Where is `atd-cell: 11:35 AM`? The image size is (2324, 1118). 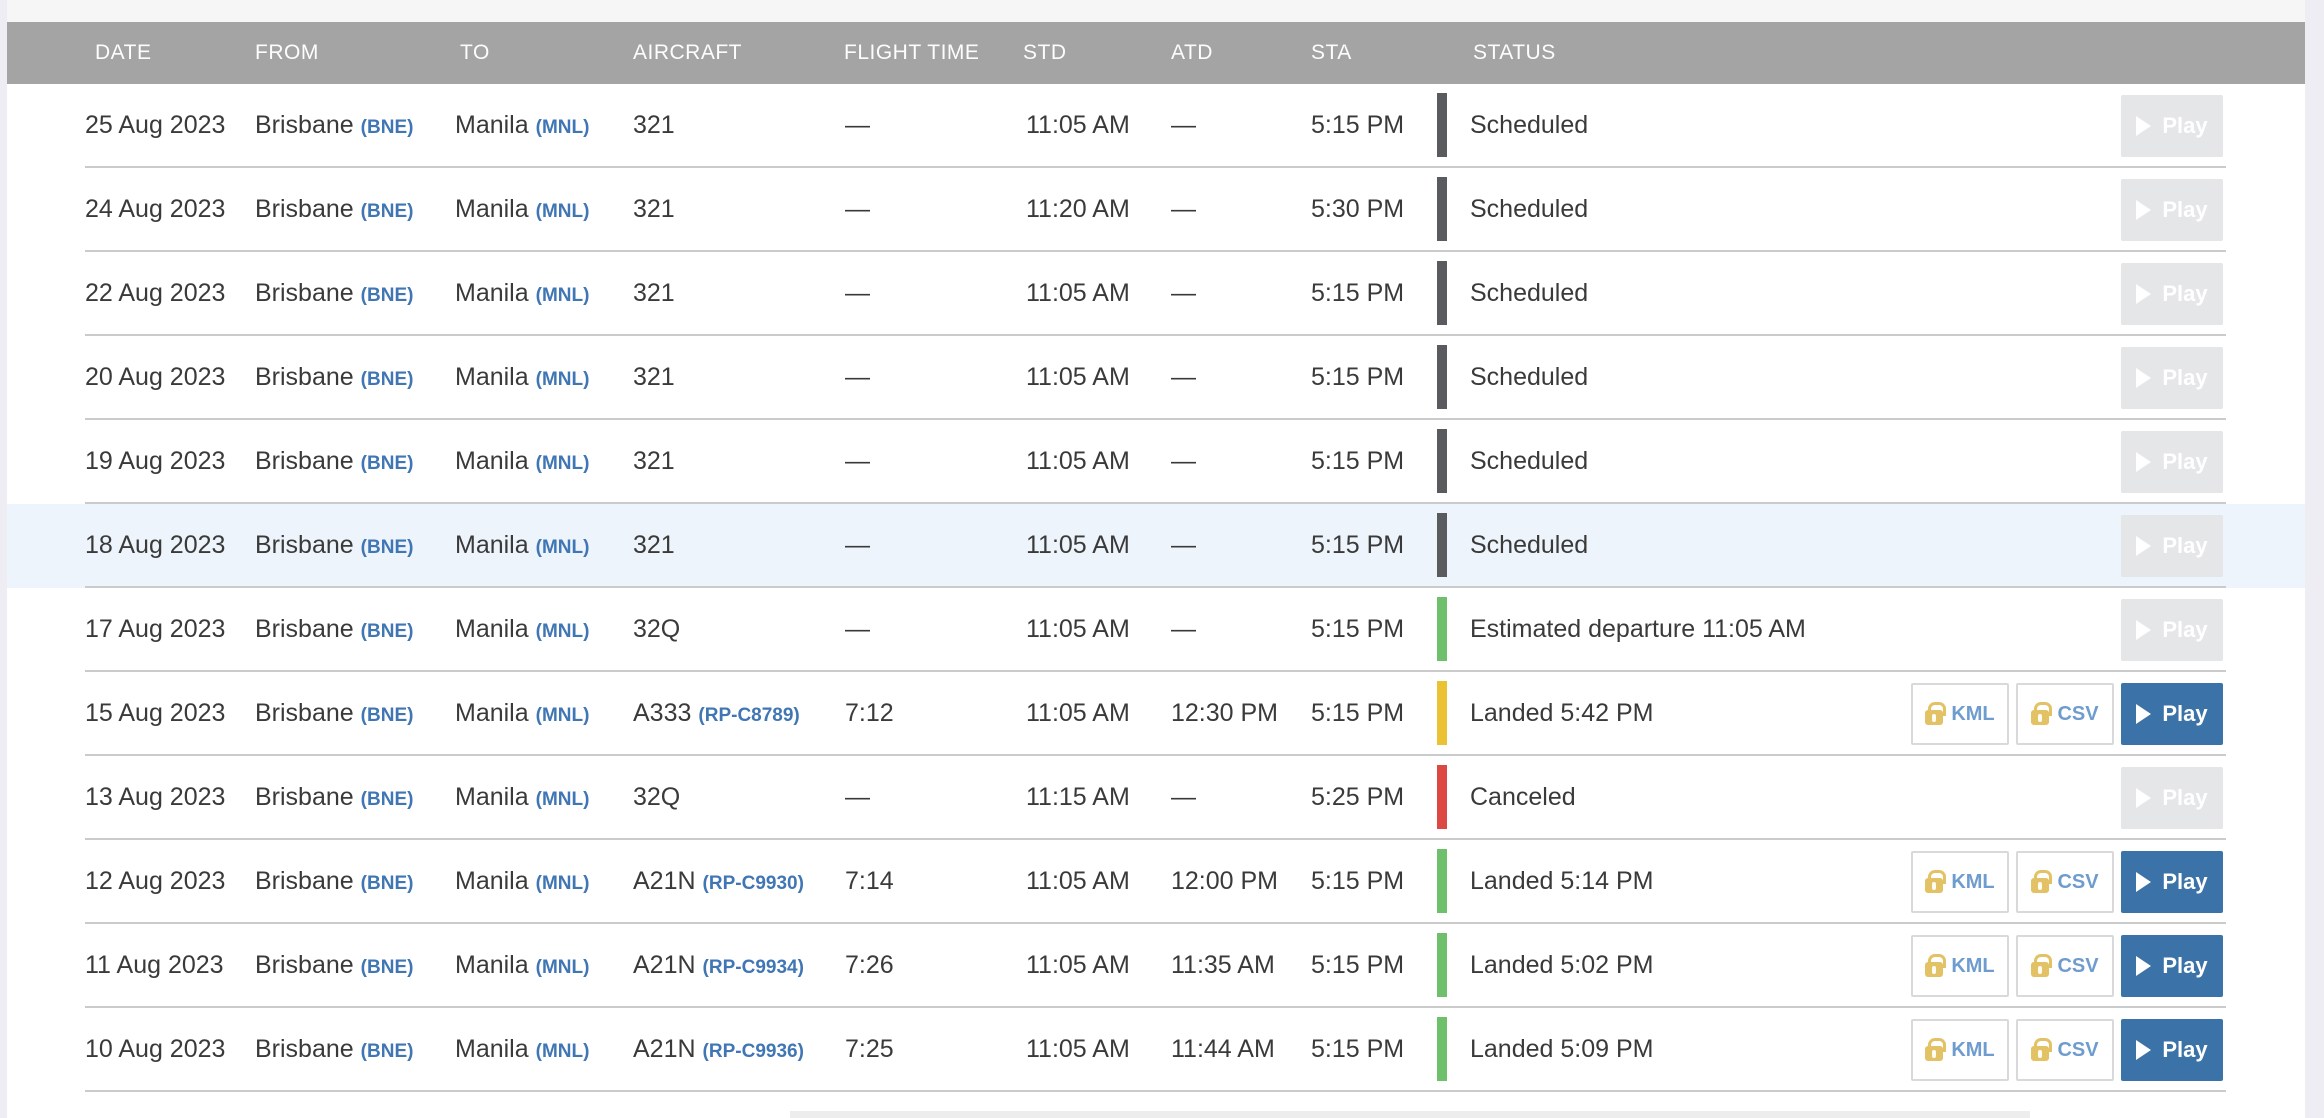
atd-cell: 11:35 AM is located at coordinates (1223, 965).